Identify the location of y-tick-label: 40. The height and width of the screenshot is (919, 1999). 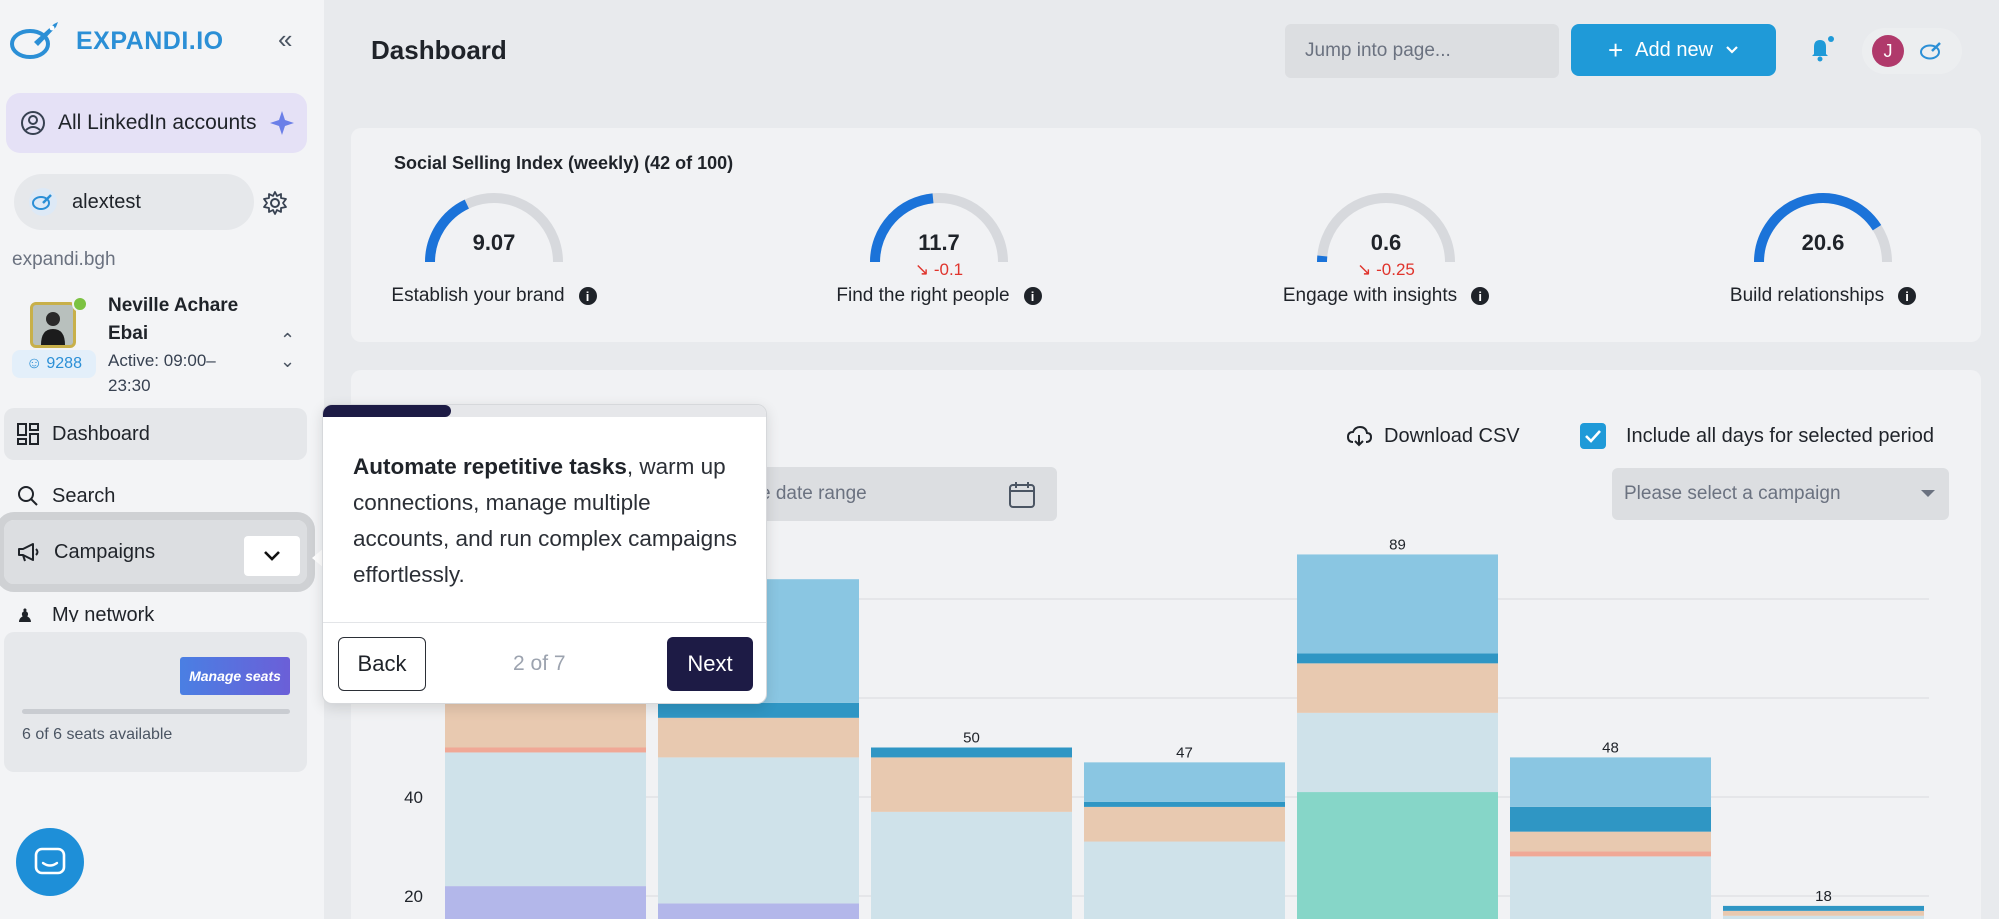
(413, 797).